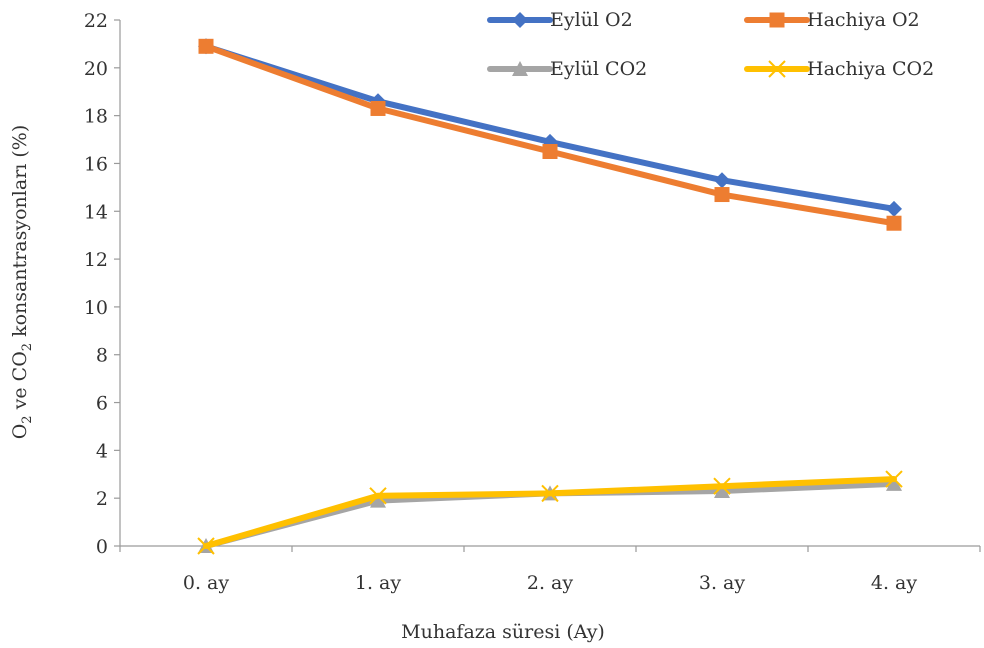  Describe the element at coordinates (550, 583) in the screenshot. I see `x-tick-label: 2. ay` at that location.